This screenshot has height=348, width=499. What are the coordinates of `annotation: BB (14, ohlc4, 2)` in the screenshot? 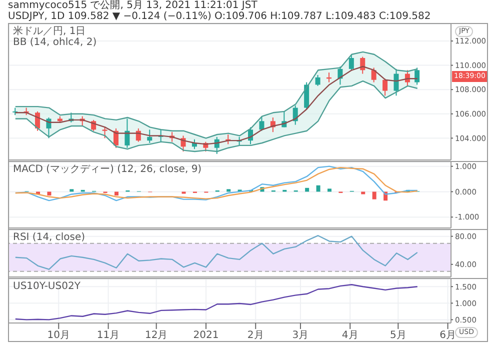 It's located at (55, 42).